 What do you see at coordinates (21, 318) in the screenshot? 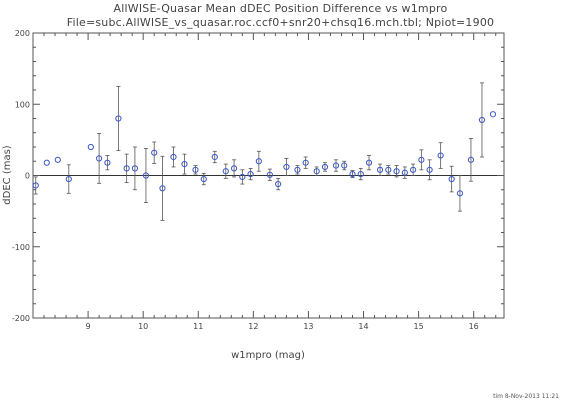
I see `y-tick-label: -200` at bounding box center [21, 318].